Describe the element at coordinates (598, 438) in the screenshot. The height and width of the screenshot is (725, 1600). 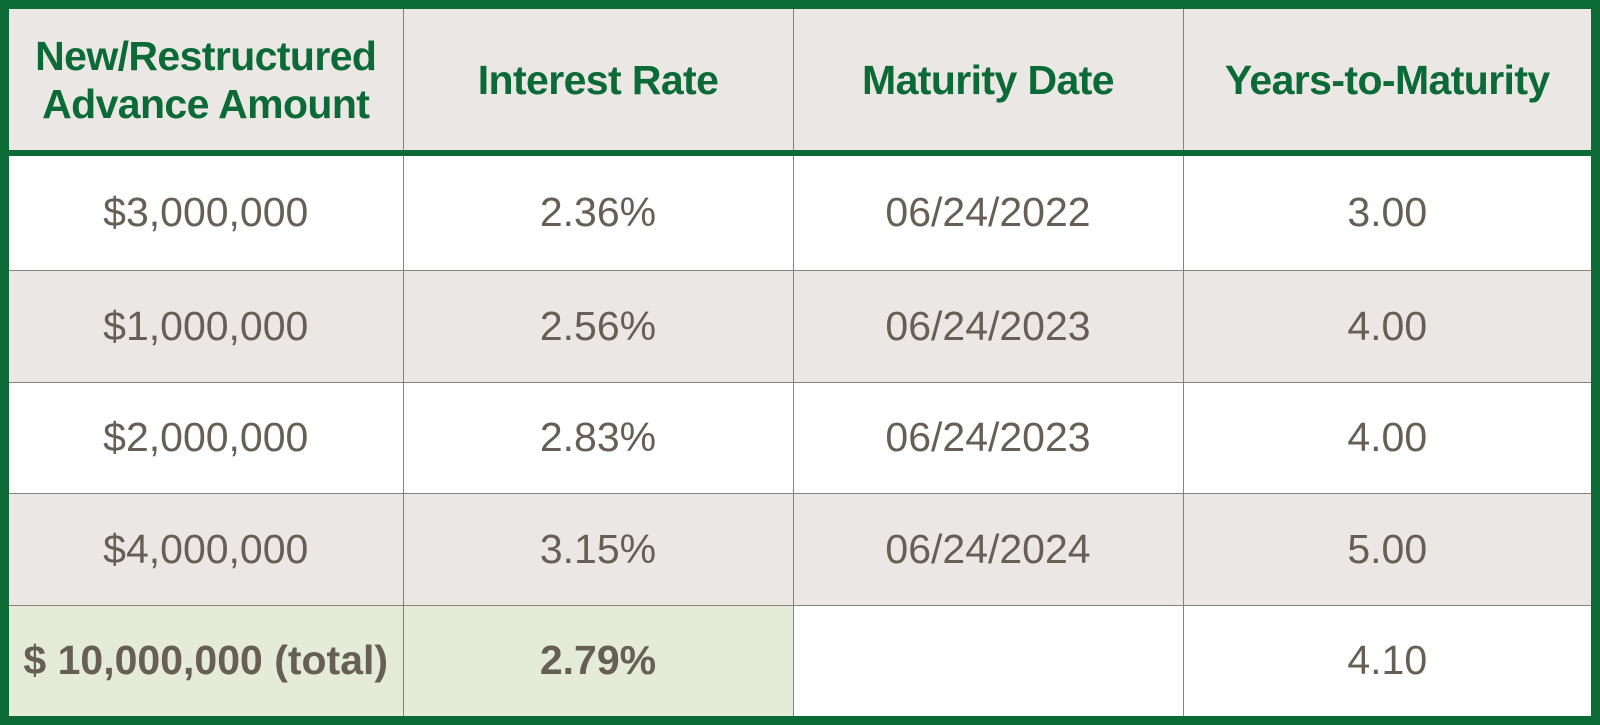
I see `cell-interest-rate: 2.83%` at that location.